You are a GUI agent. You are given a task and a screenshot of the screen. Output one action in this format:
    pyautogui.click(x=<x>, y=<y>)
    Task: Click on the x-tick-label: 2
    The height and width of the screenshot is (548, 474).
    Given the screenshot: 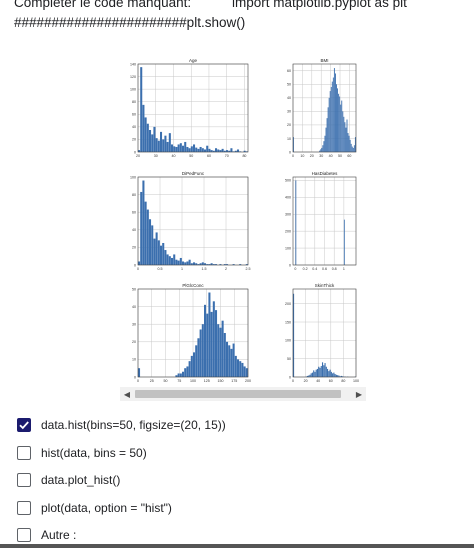 What is the action you would take?
    pyautogui.click(x=226, y=269)
    